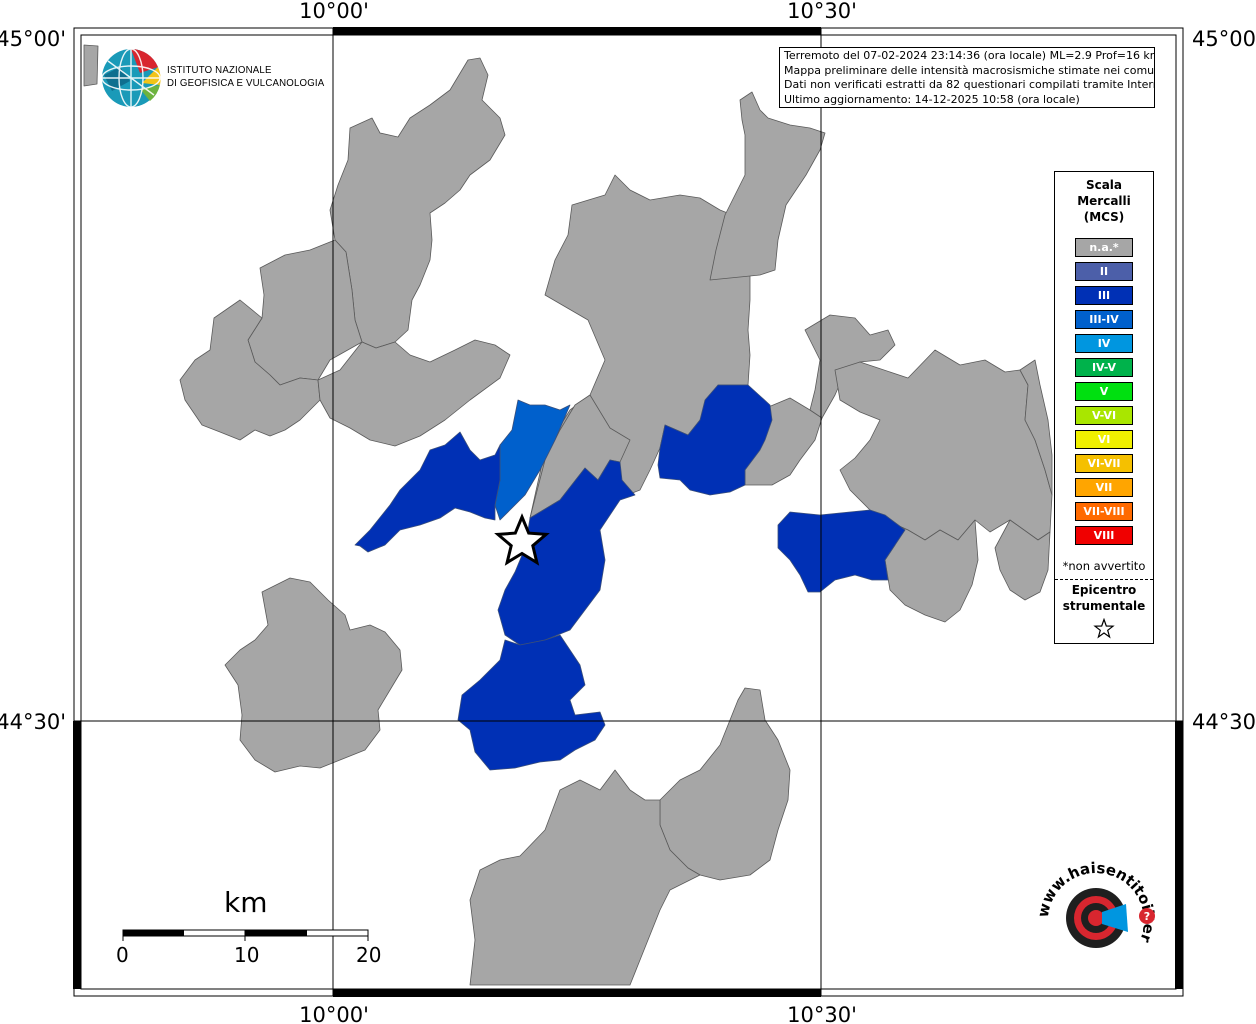 The height and width of the screenshot is (1024, 1256). I want to click on legend-item-1: n.a.*, so click(1104, 247).